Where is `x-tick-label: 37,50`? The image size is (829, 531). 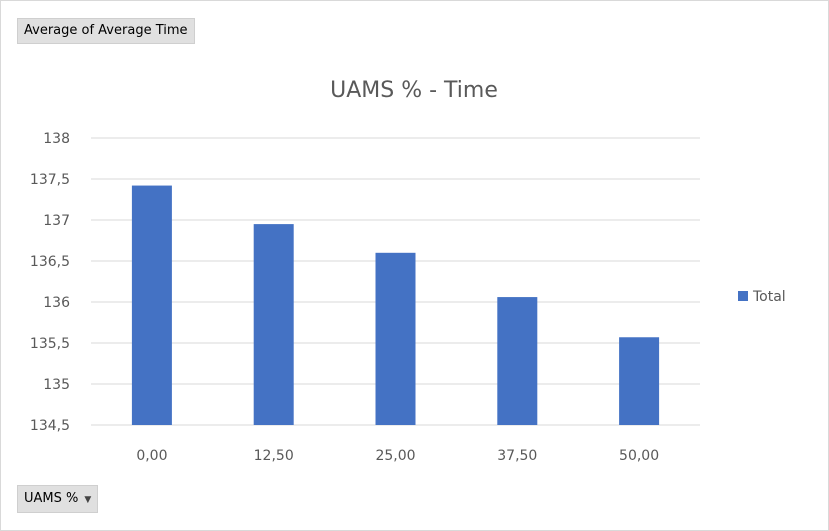
x-tick-label: 37,50 is located at coordinates (517, 456).